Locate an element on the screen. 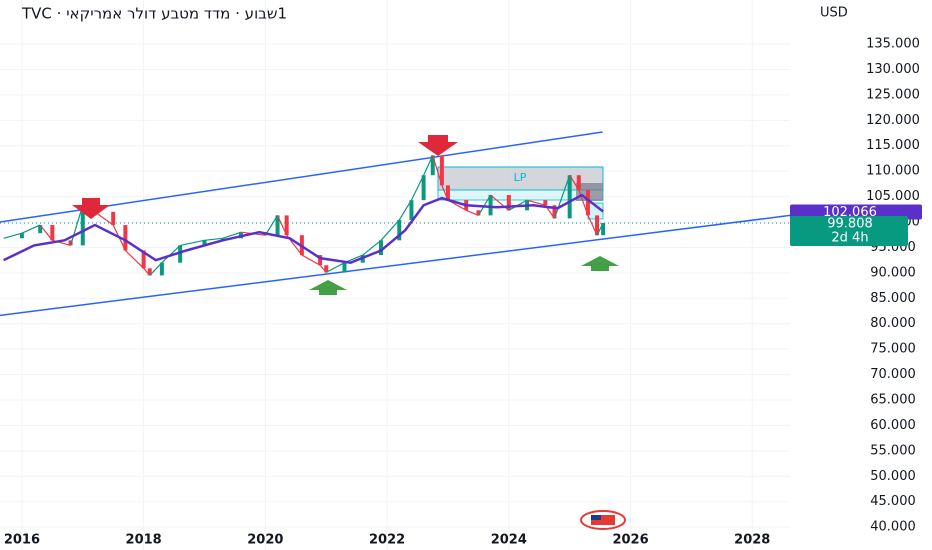  y-tick-label: 60.000 is located at coordinates (893, 425).